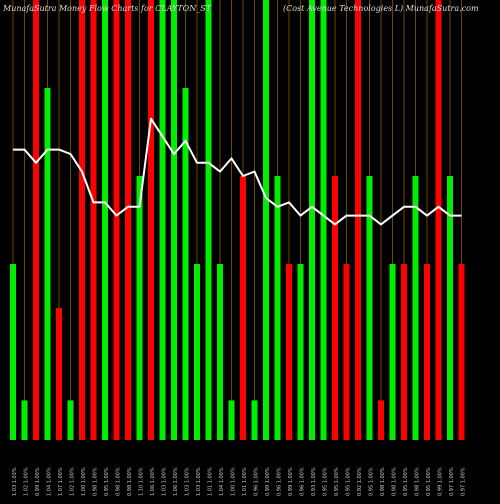 This screenshot has width=500, height=504. I want to click on tick-label-34: 0.98 1.00%, so click(395, 481).